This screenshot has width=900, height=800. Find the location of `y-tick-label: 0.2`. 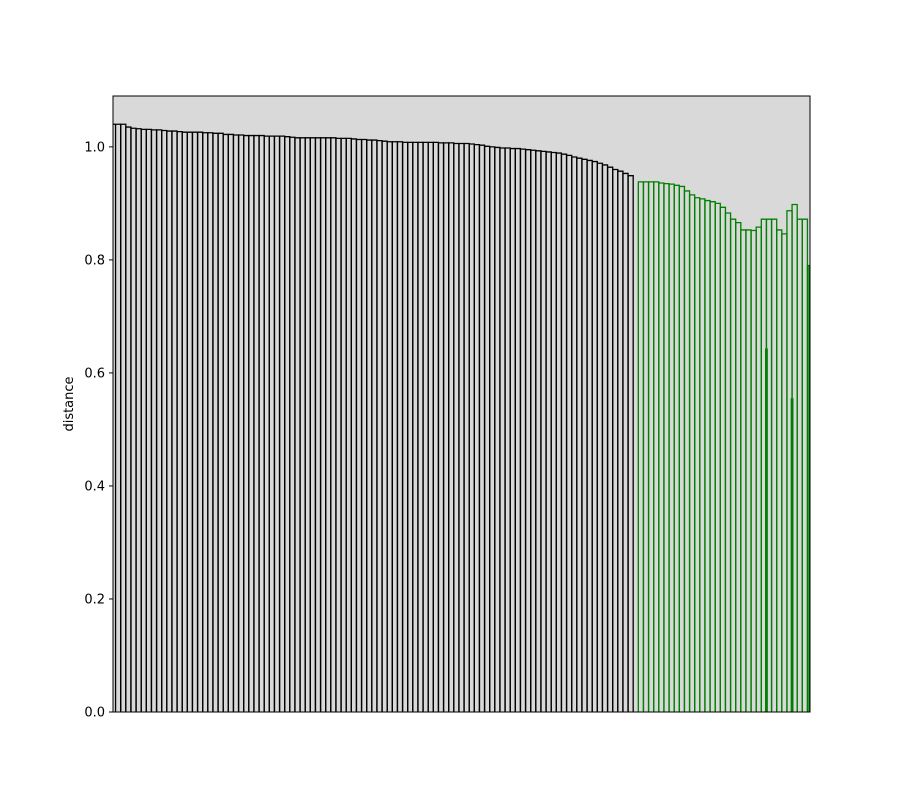

y-tick-label: 0.2 is located at coordinates (94, 599).